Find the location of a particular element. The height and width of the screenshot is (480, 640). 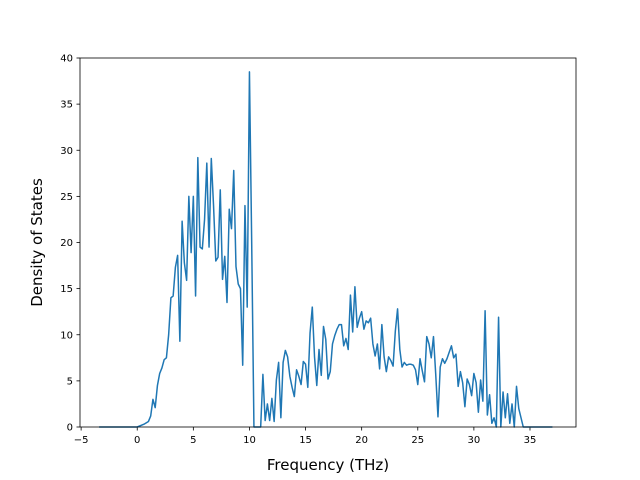

x-axis-ticks: −5 0 5 10 15 20 25 30 35 is located at coordinates (305, 436).